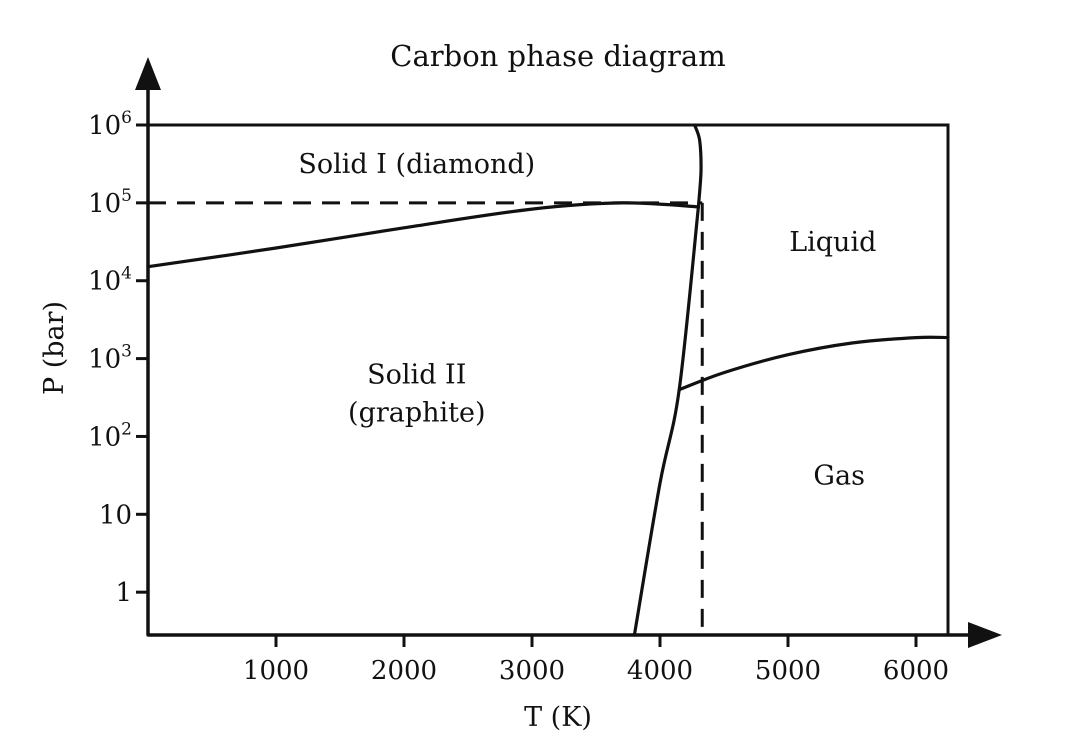 Image resolution: width=1065 pixels, height=743 pixels. What do you see at coordinates (126, 196) in the screenshot?
I see `y-tick-exponent: 5` at bounding box center [126, 196].